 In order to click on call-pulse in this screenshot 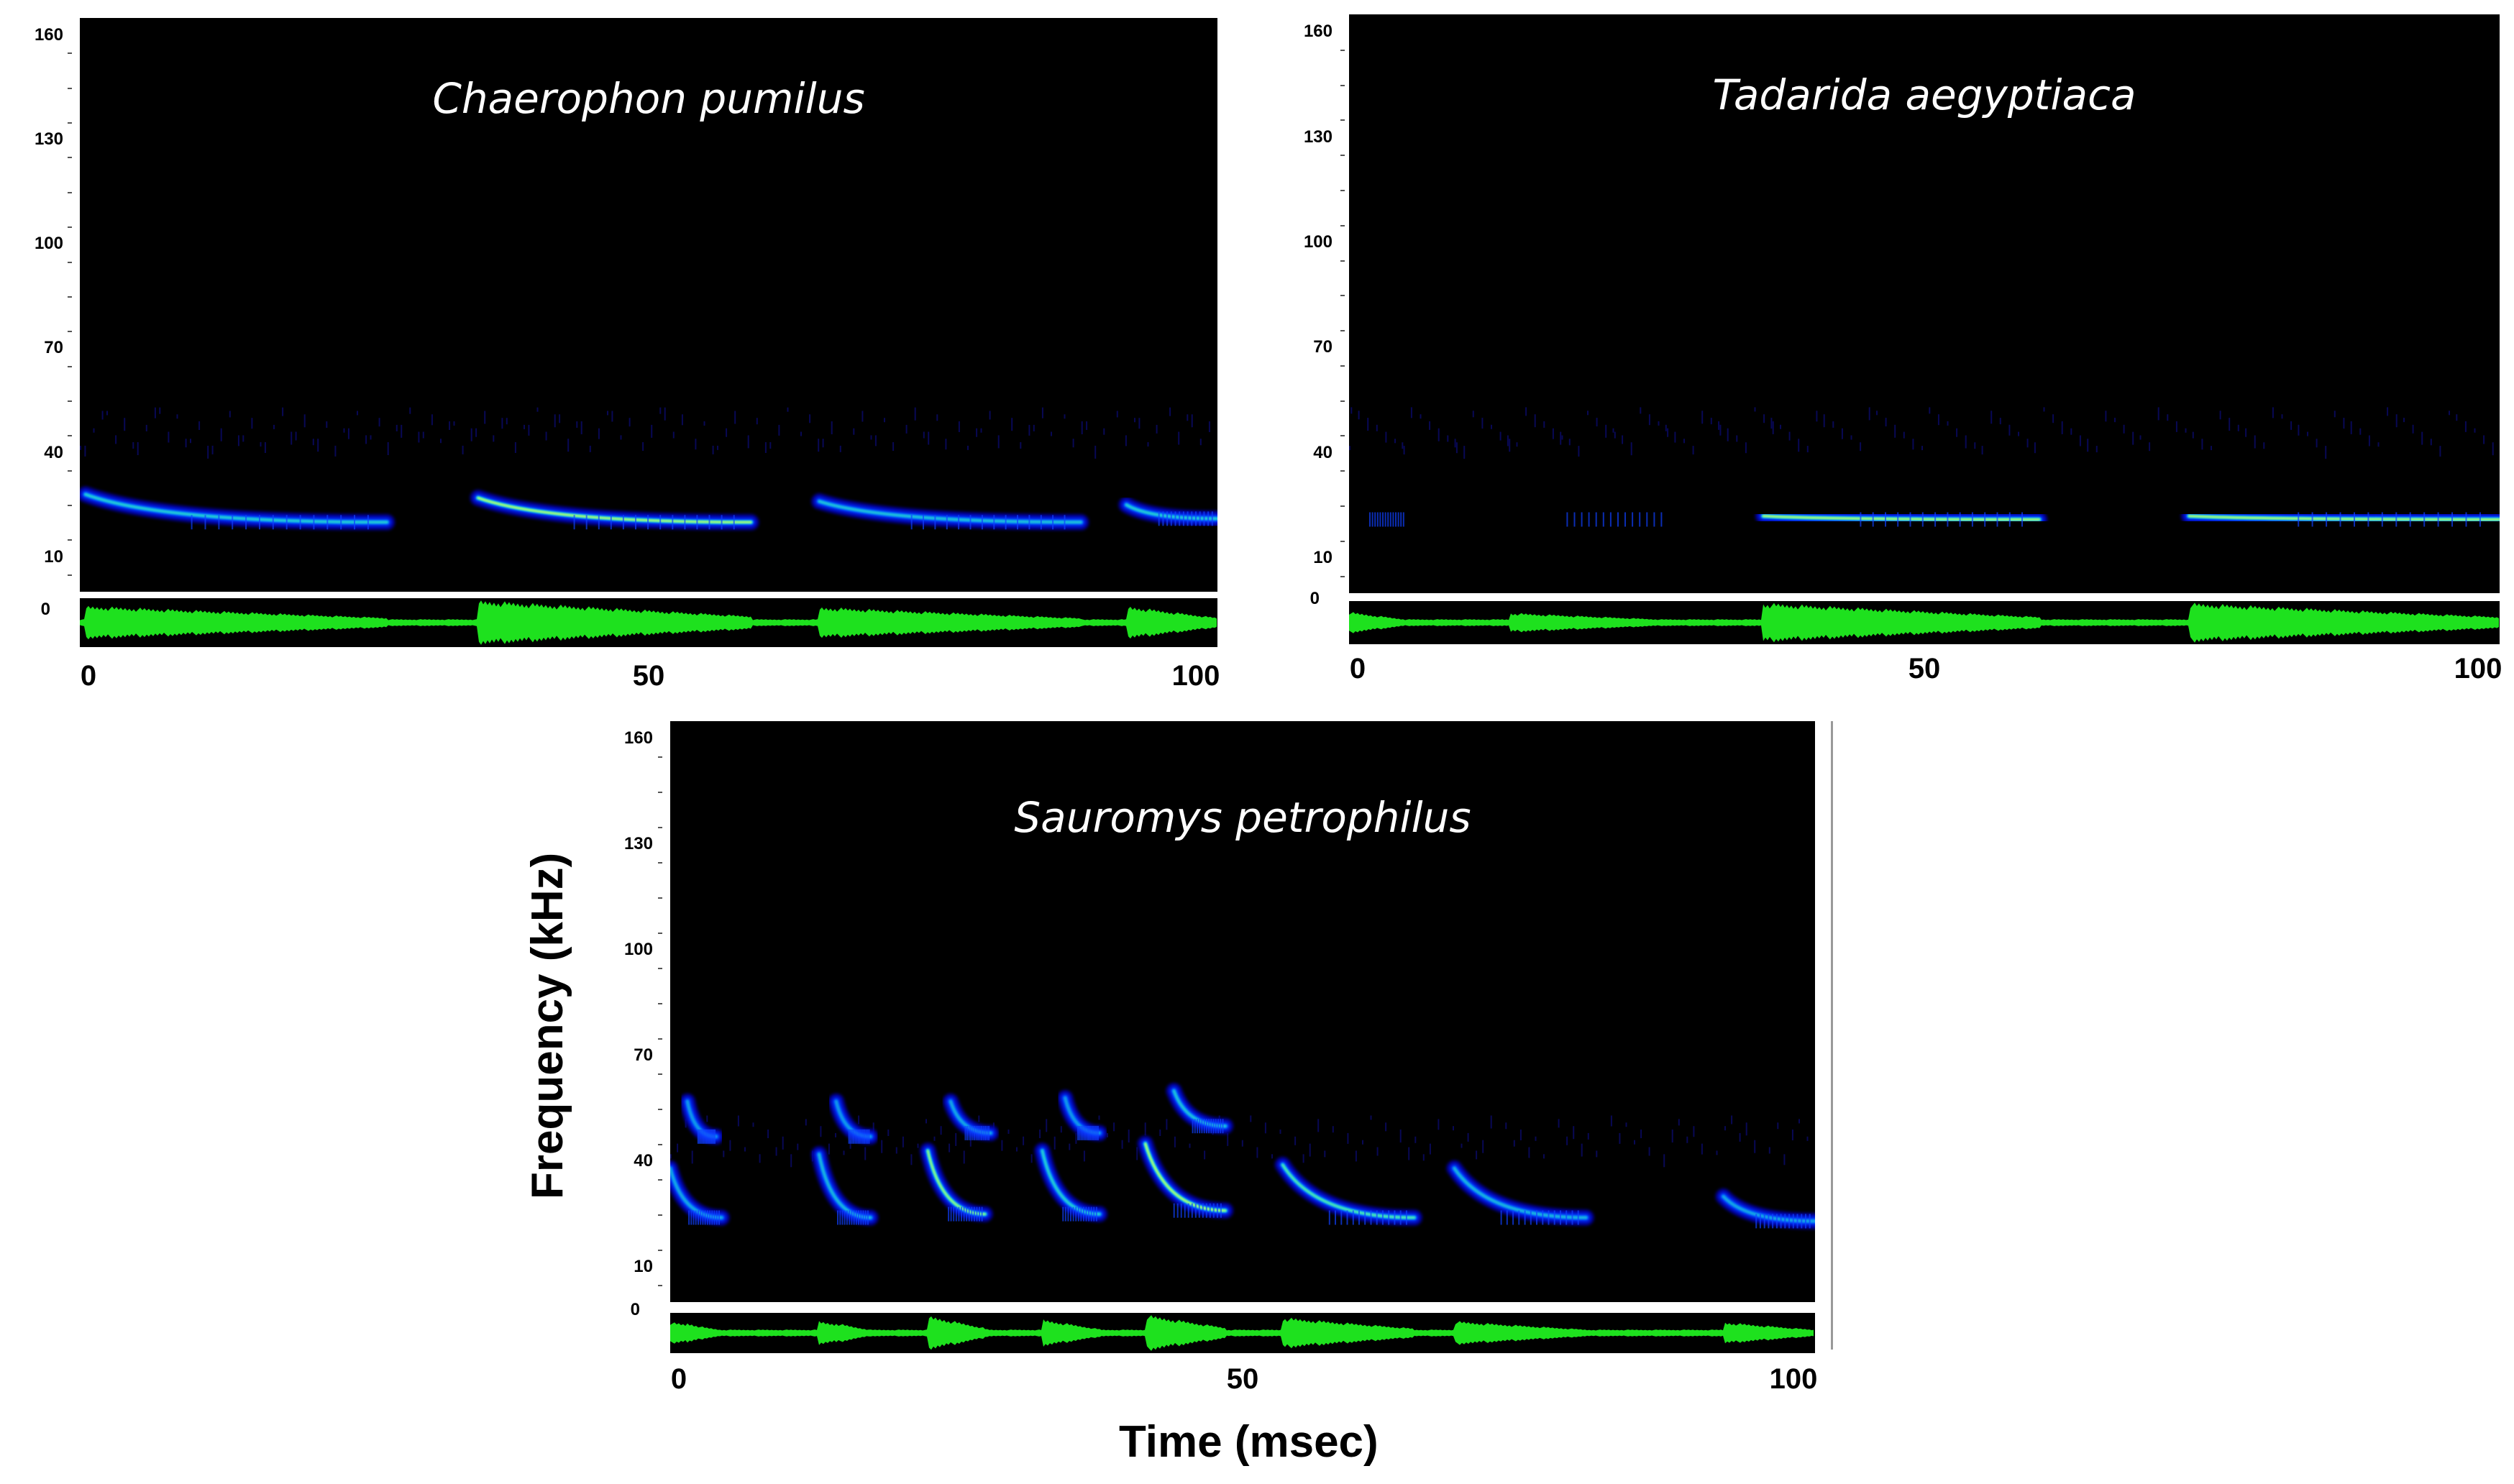, I will do `click(1082, 1115)`.